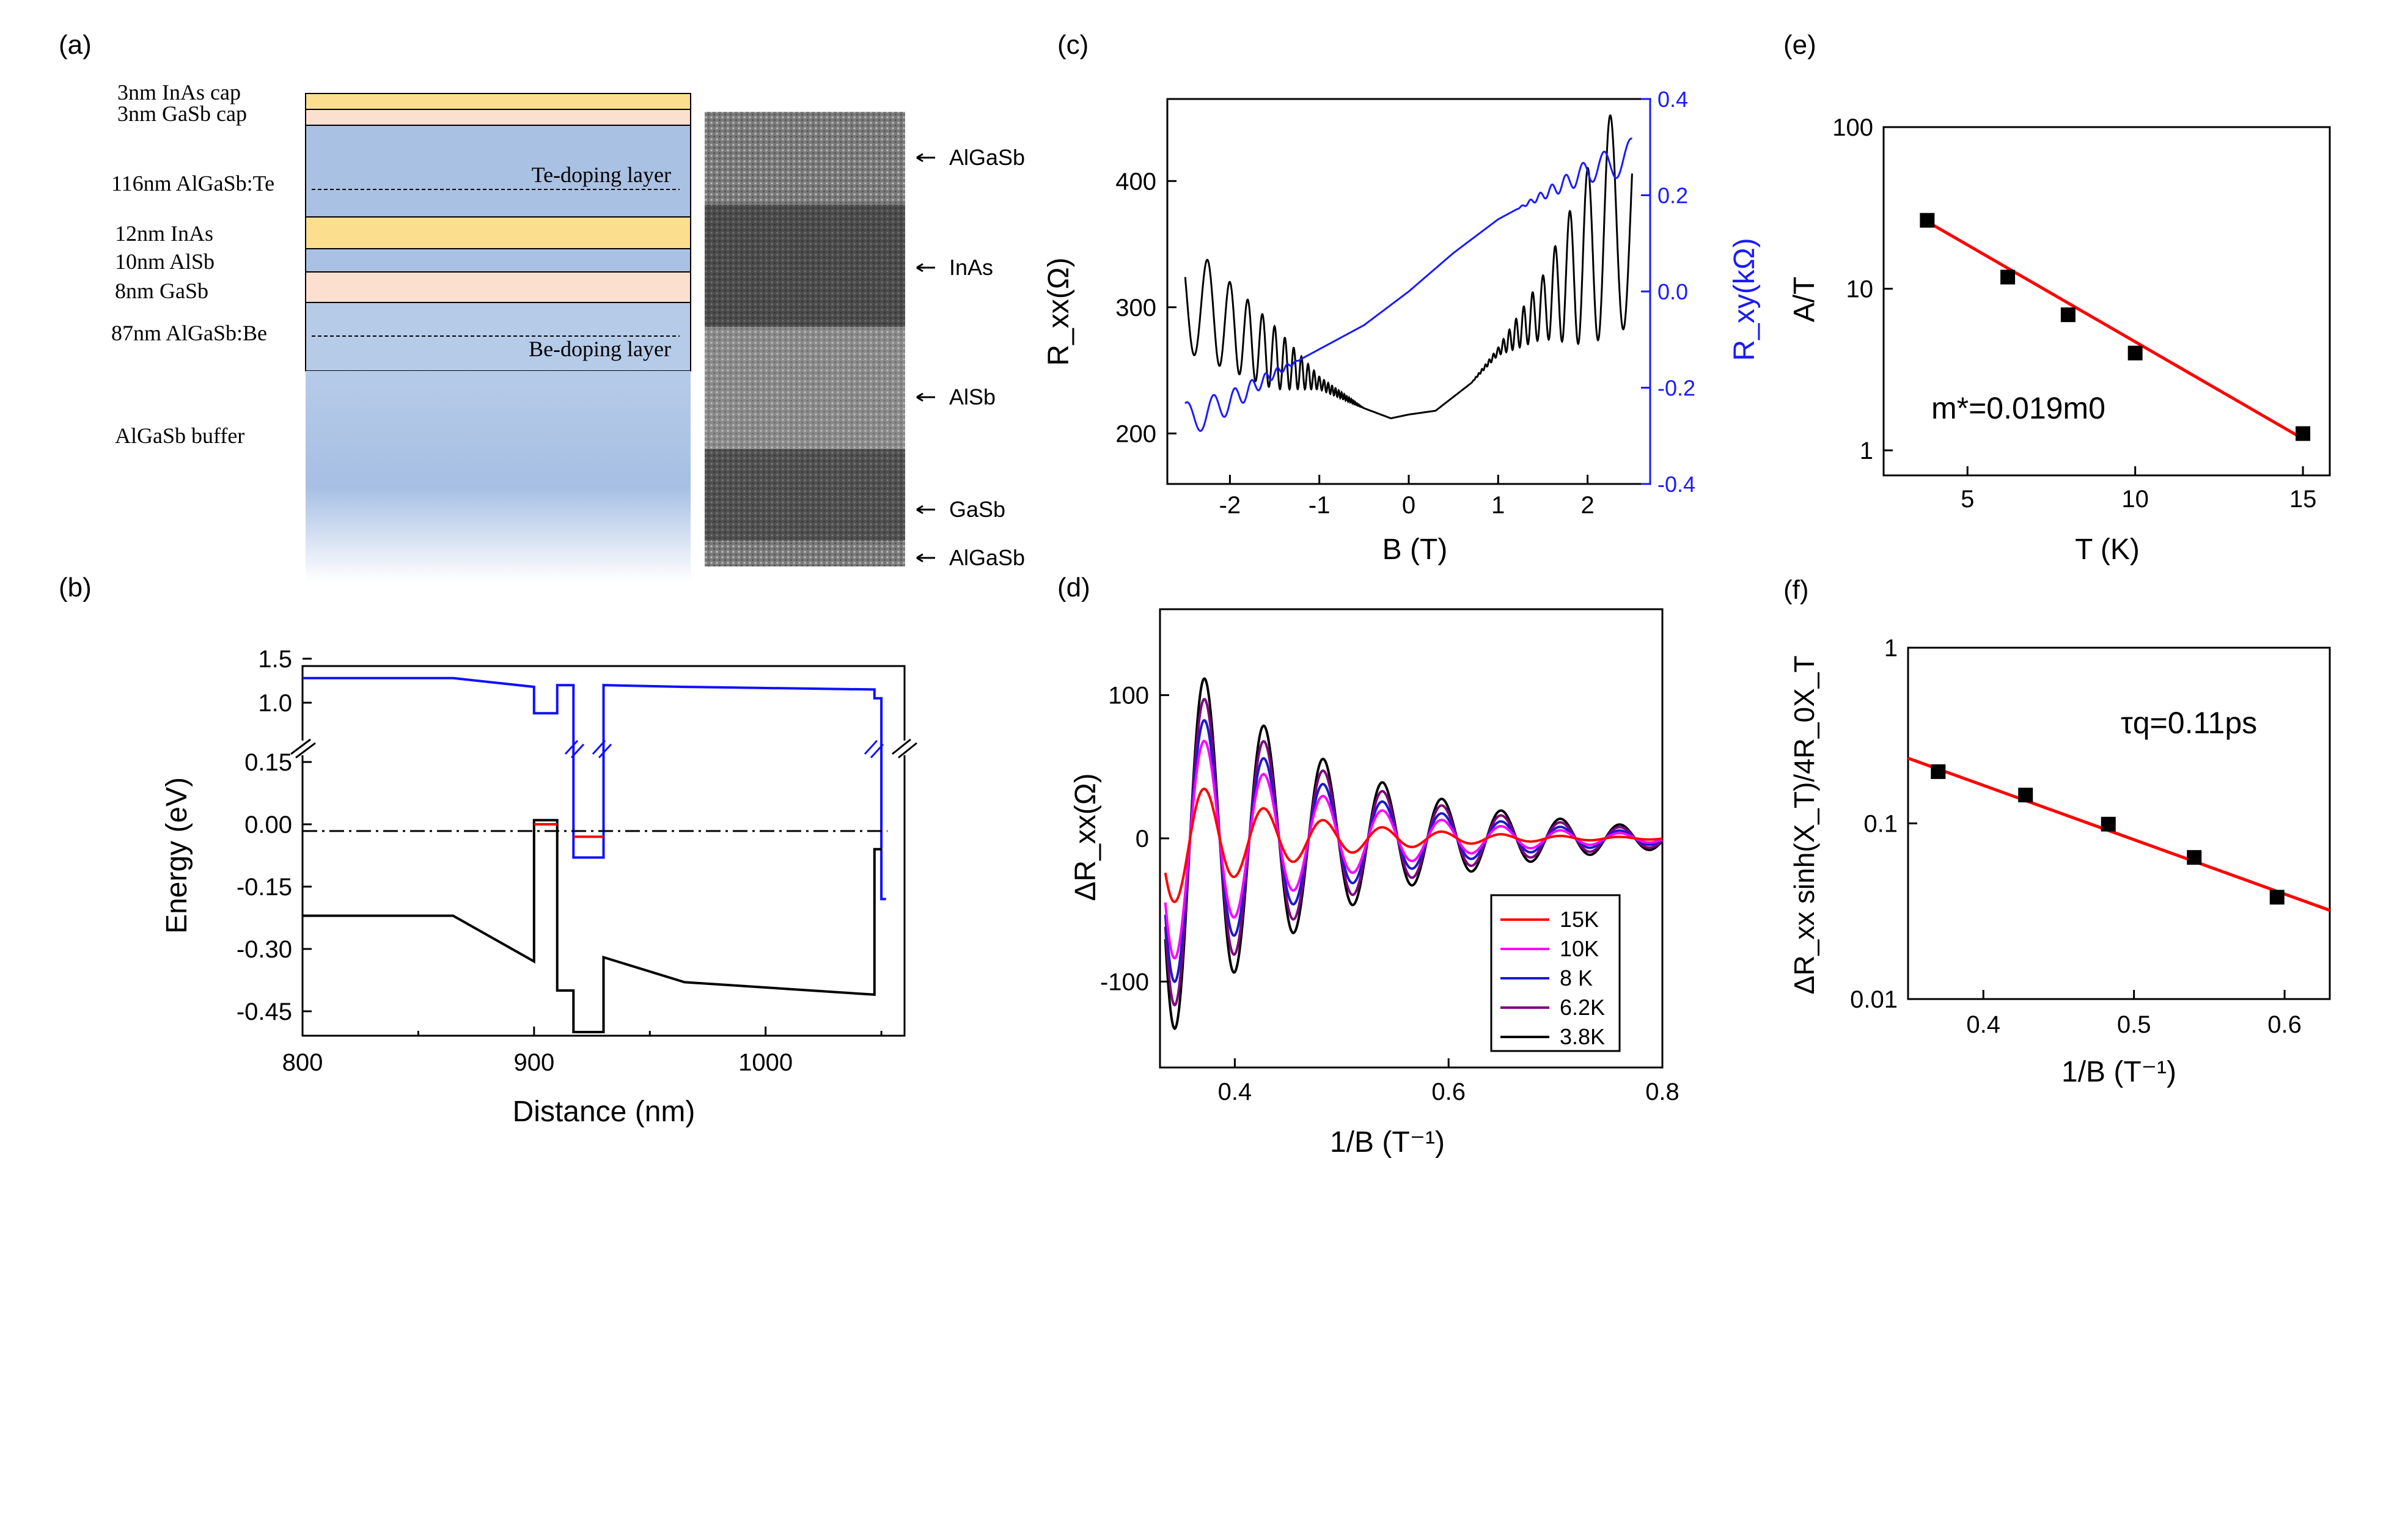  What do you see at coordinates (1498, 505) in the screenshot?
I see `x-tick-label: 1` at bounding box center [1498, 505].